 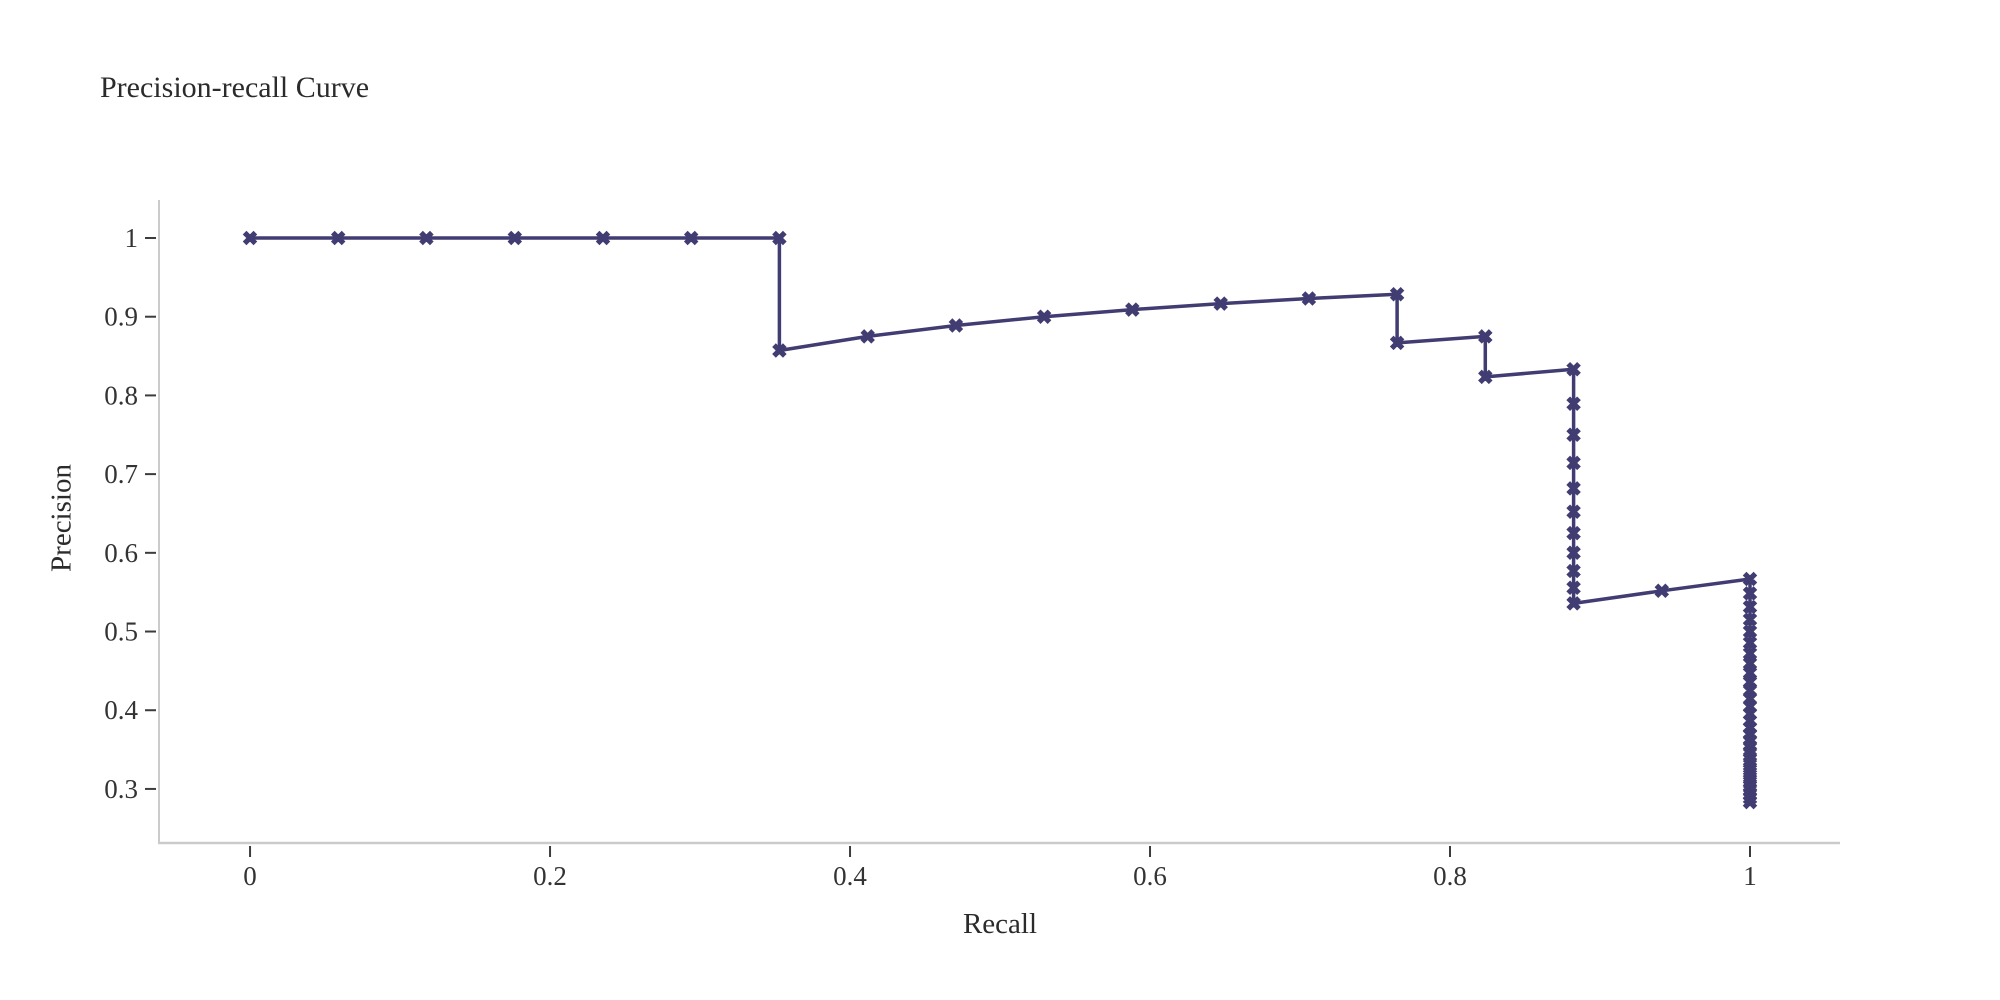 What do you see at coordinates (1750, 876) in the screenshot?
I see `x-tick-label: 1` at bounding box center [1750, 876].